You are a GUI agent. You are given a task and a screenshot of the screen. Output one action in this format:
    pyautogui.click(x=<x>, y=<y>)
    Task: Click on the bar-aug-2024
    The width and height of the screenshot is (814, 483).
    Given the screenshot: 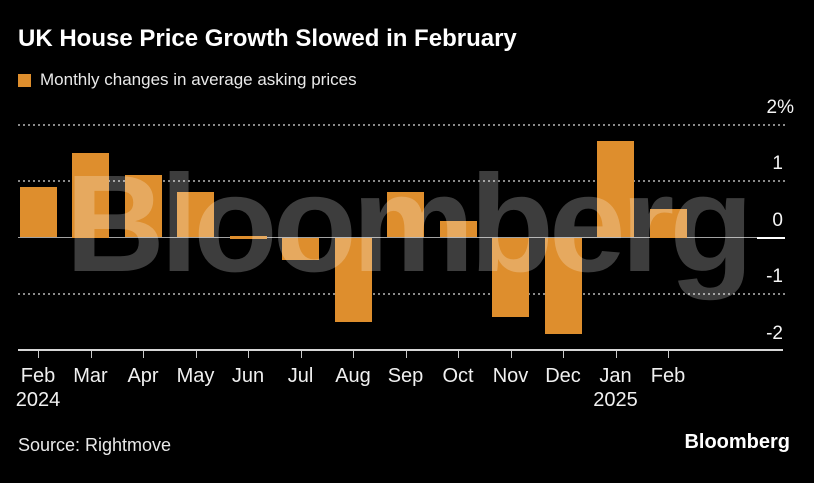 What is the action you would take?
    pyautogui.click(x=353, y=280)
    